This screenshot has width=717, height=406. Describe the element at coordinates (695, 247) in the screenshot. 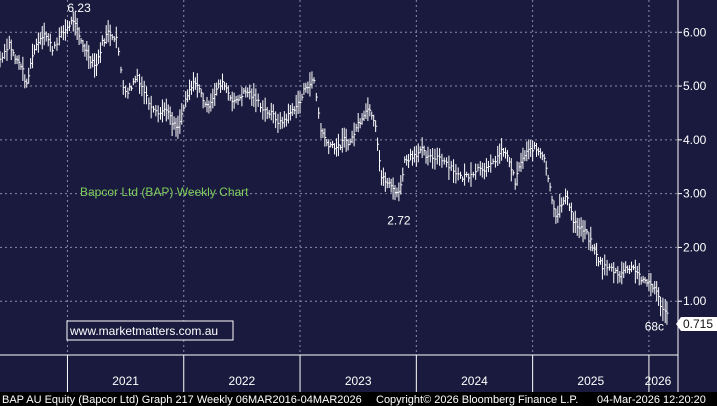

I see `y-tick-label: 2.00` at that location.